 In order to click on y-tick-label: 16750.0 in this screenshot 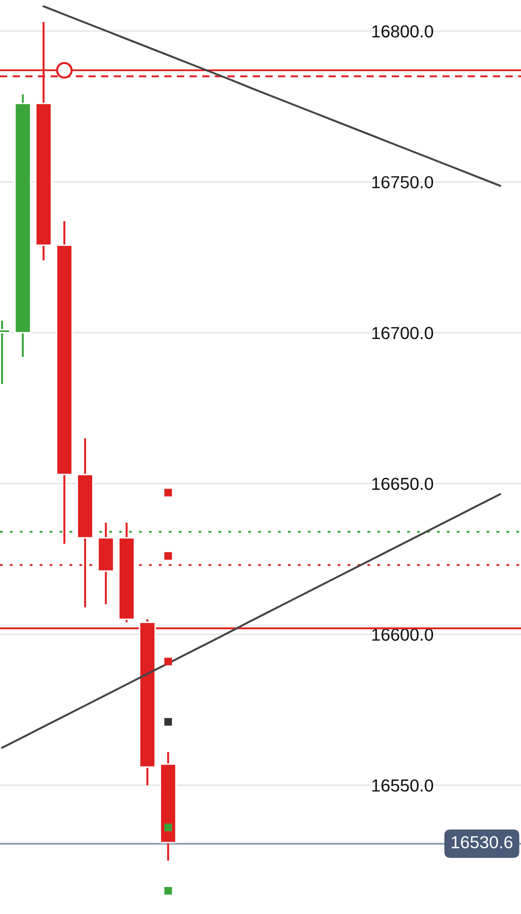, I will do `click(403, 182)`.